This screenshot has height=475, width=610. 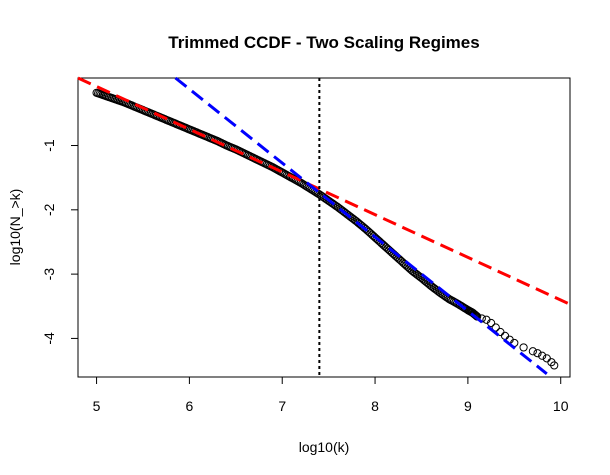 What do you see at coordinates (468, 406) in the screenshot?
I see `x-tick-label: 9` at bounding box center [468, 406].